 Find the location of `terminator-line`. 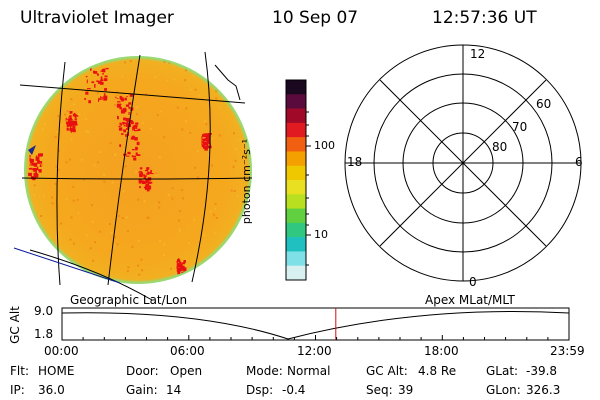

terminator-line is located at coordinates (67, 265).